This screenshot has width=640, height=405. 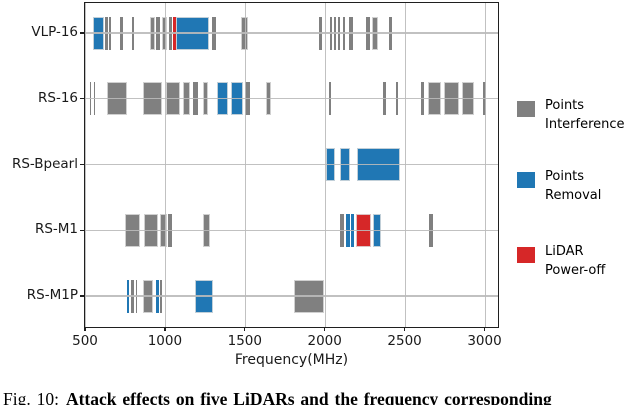 I want to click on legend-swatch-interference, so click(x=526, y=109).